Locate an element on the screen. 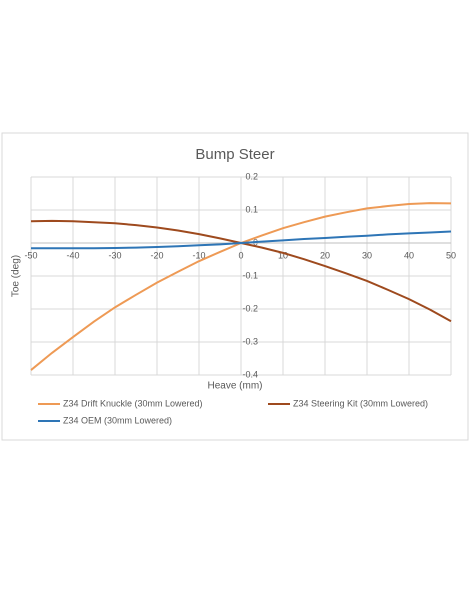 This screenshot has width=470, height=593. x-tick-label: -40 is located at coordinates (72, 255).